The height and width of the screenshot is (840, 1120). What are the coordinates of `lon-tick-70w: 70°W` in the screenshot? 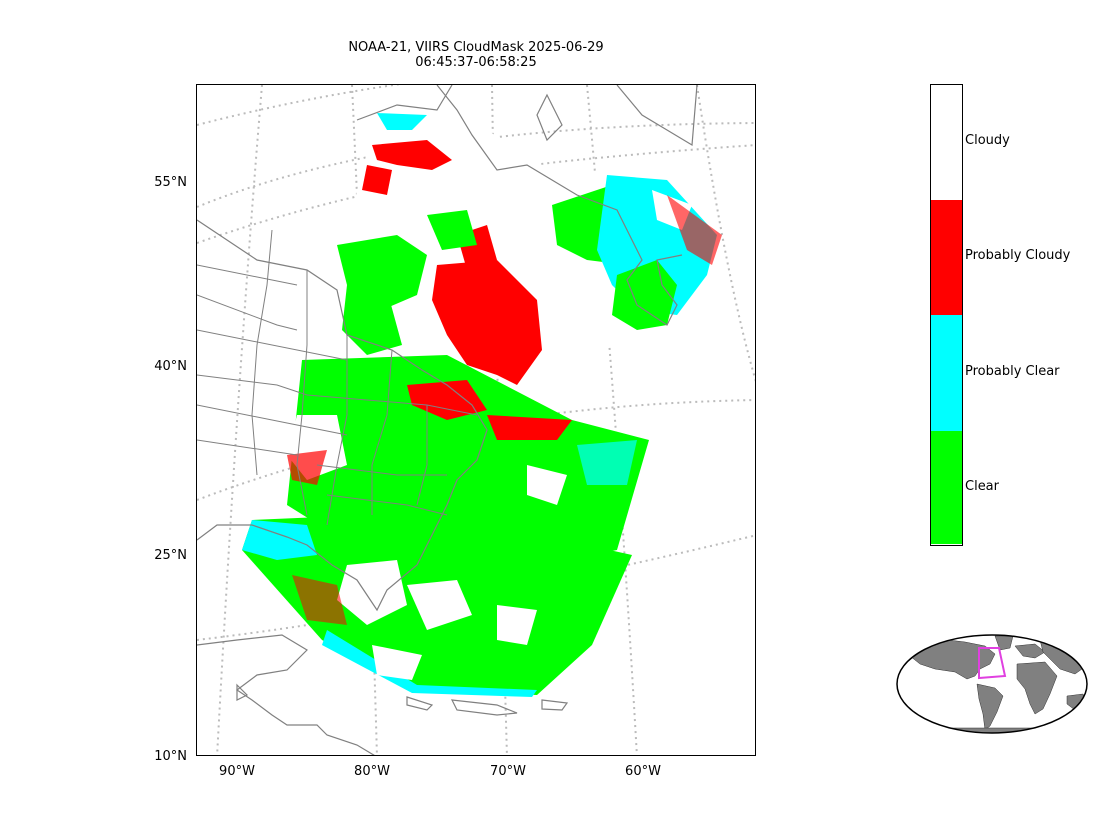 It's located at (508, 771).